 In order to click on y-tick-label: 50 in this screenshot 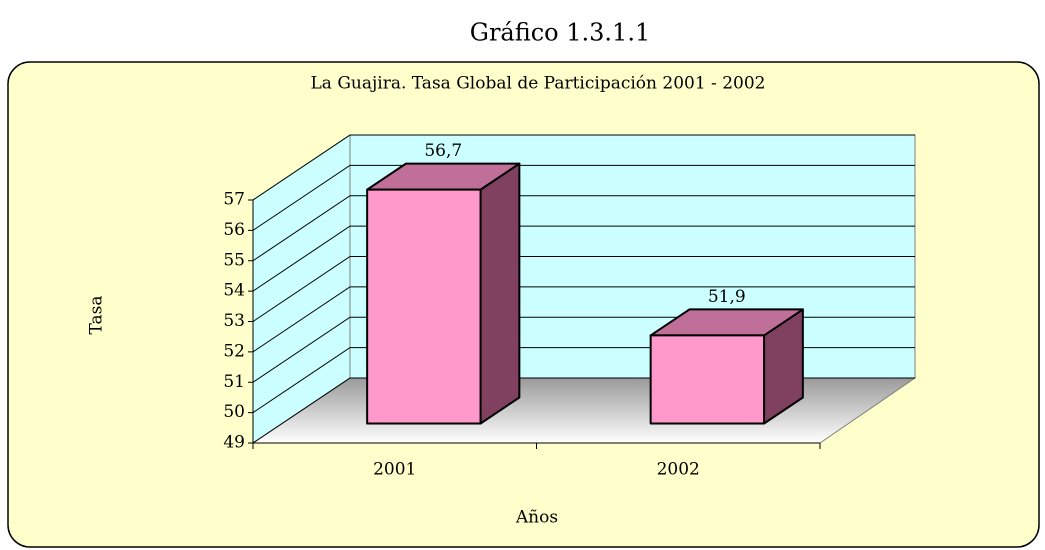, I will do `click(234, 412)`.